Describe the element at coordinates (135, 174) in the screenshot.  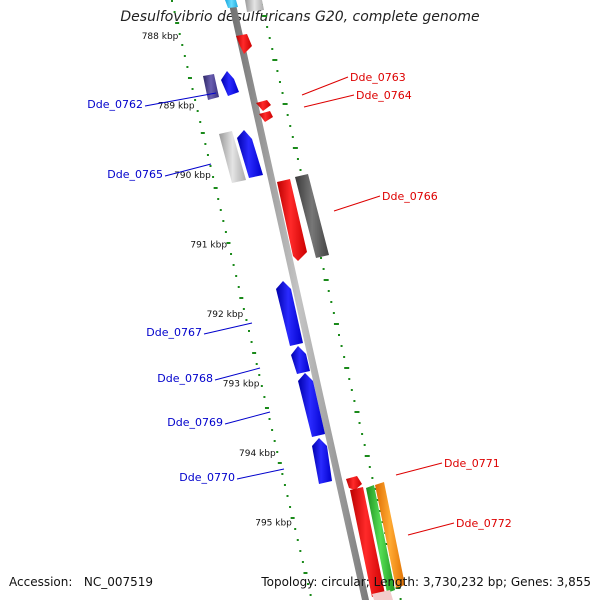
I see `gene-label-Dde_0765: Dde_0765` at that location.